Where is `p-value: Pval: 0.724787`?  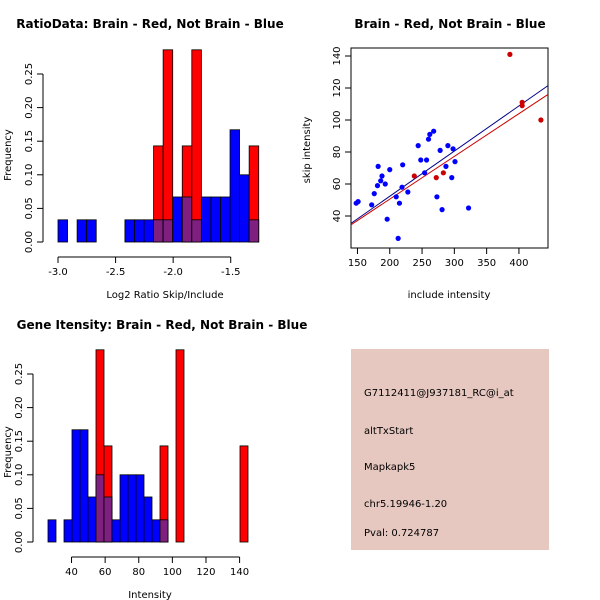 p-value: Pval: 0.724787 is located at coordinates (401, 533).